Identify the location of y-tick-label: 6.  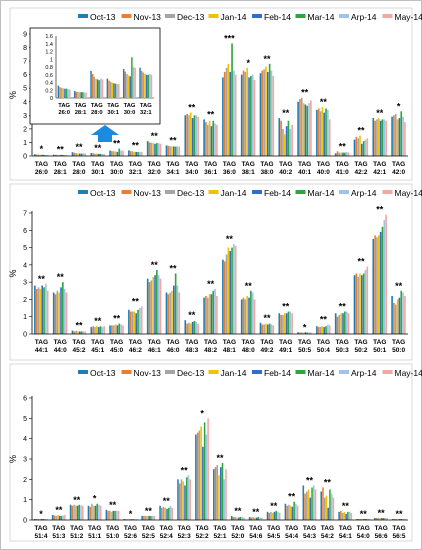
(25, 75).